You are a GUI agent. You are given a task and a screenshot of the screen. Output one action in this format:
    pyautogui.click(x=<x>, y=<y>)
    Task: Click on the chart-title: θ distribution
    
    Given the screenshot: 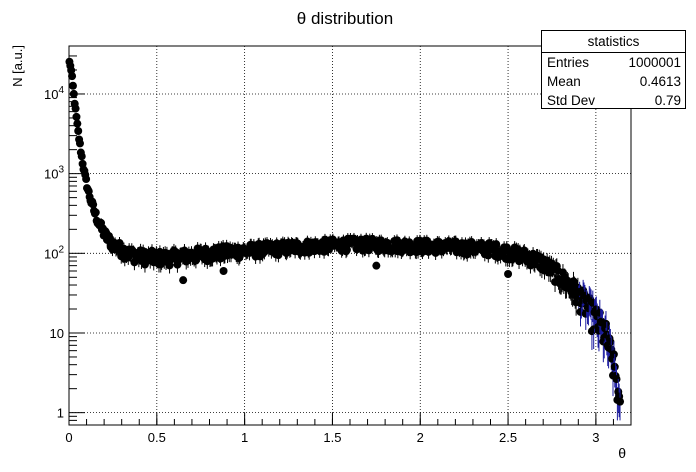 What is the action you would take?
    pyautogui.click(x=345, y=18)
    